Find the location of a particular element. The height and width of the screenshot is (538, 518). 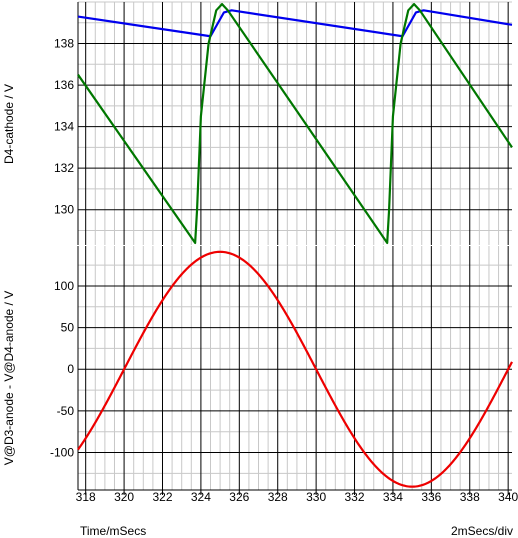

y-tick-label: 134 is located at coordinates (64, 127).